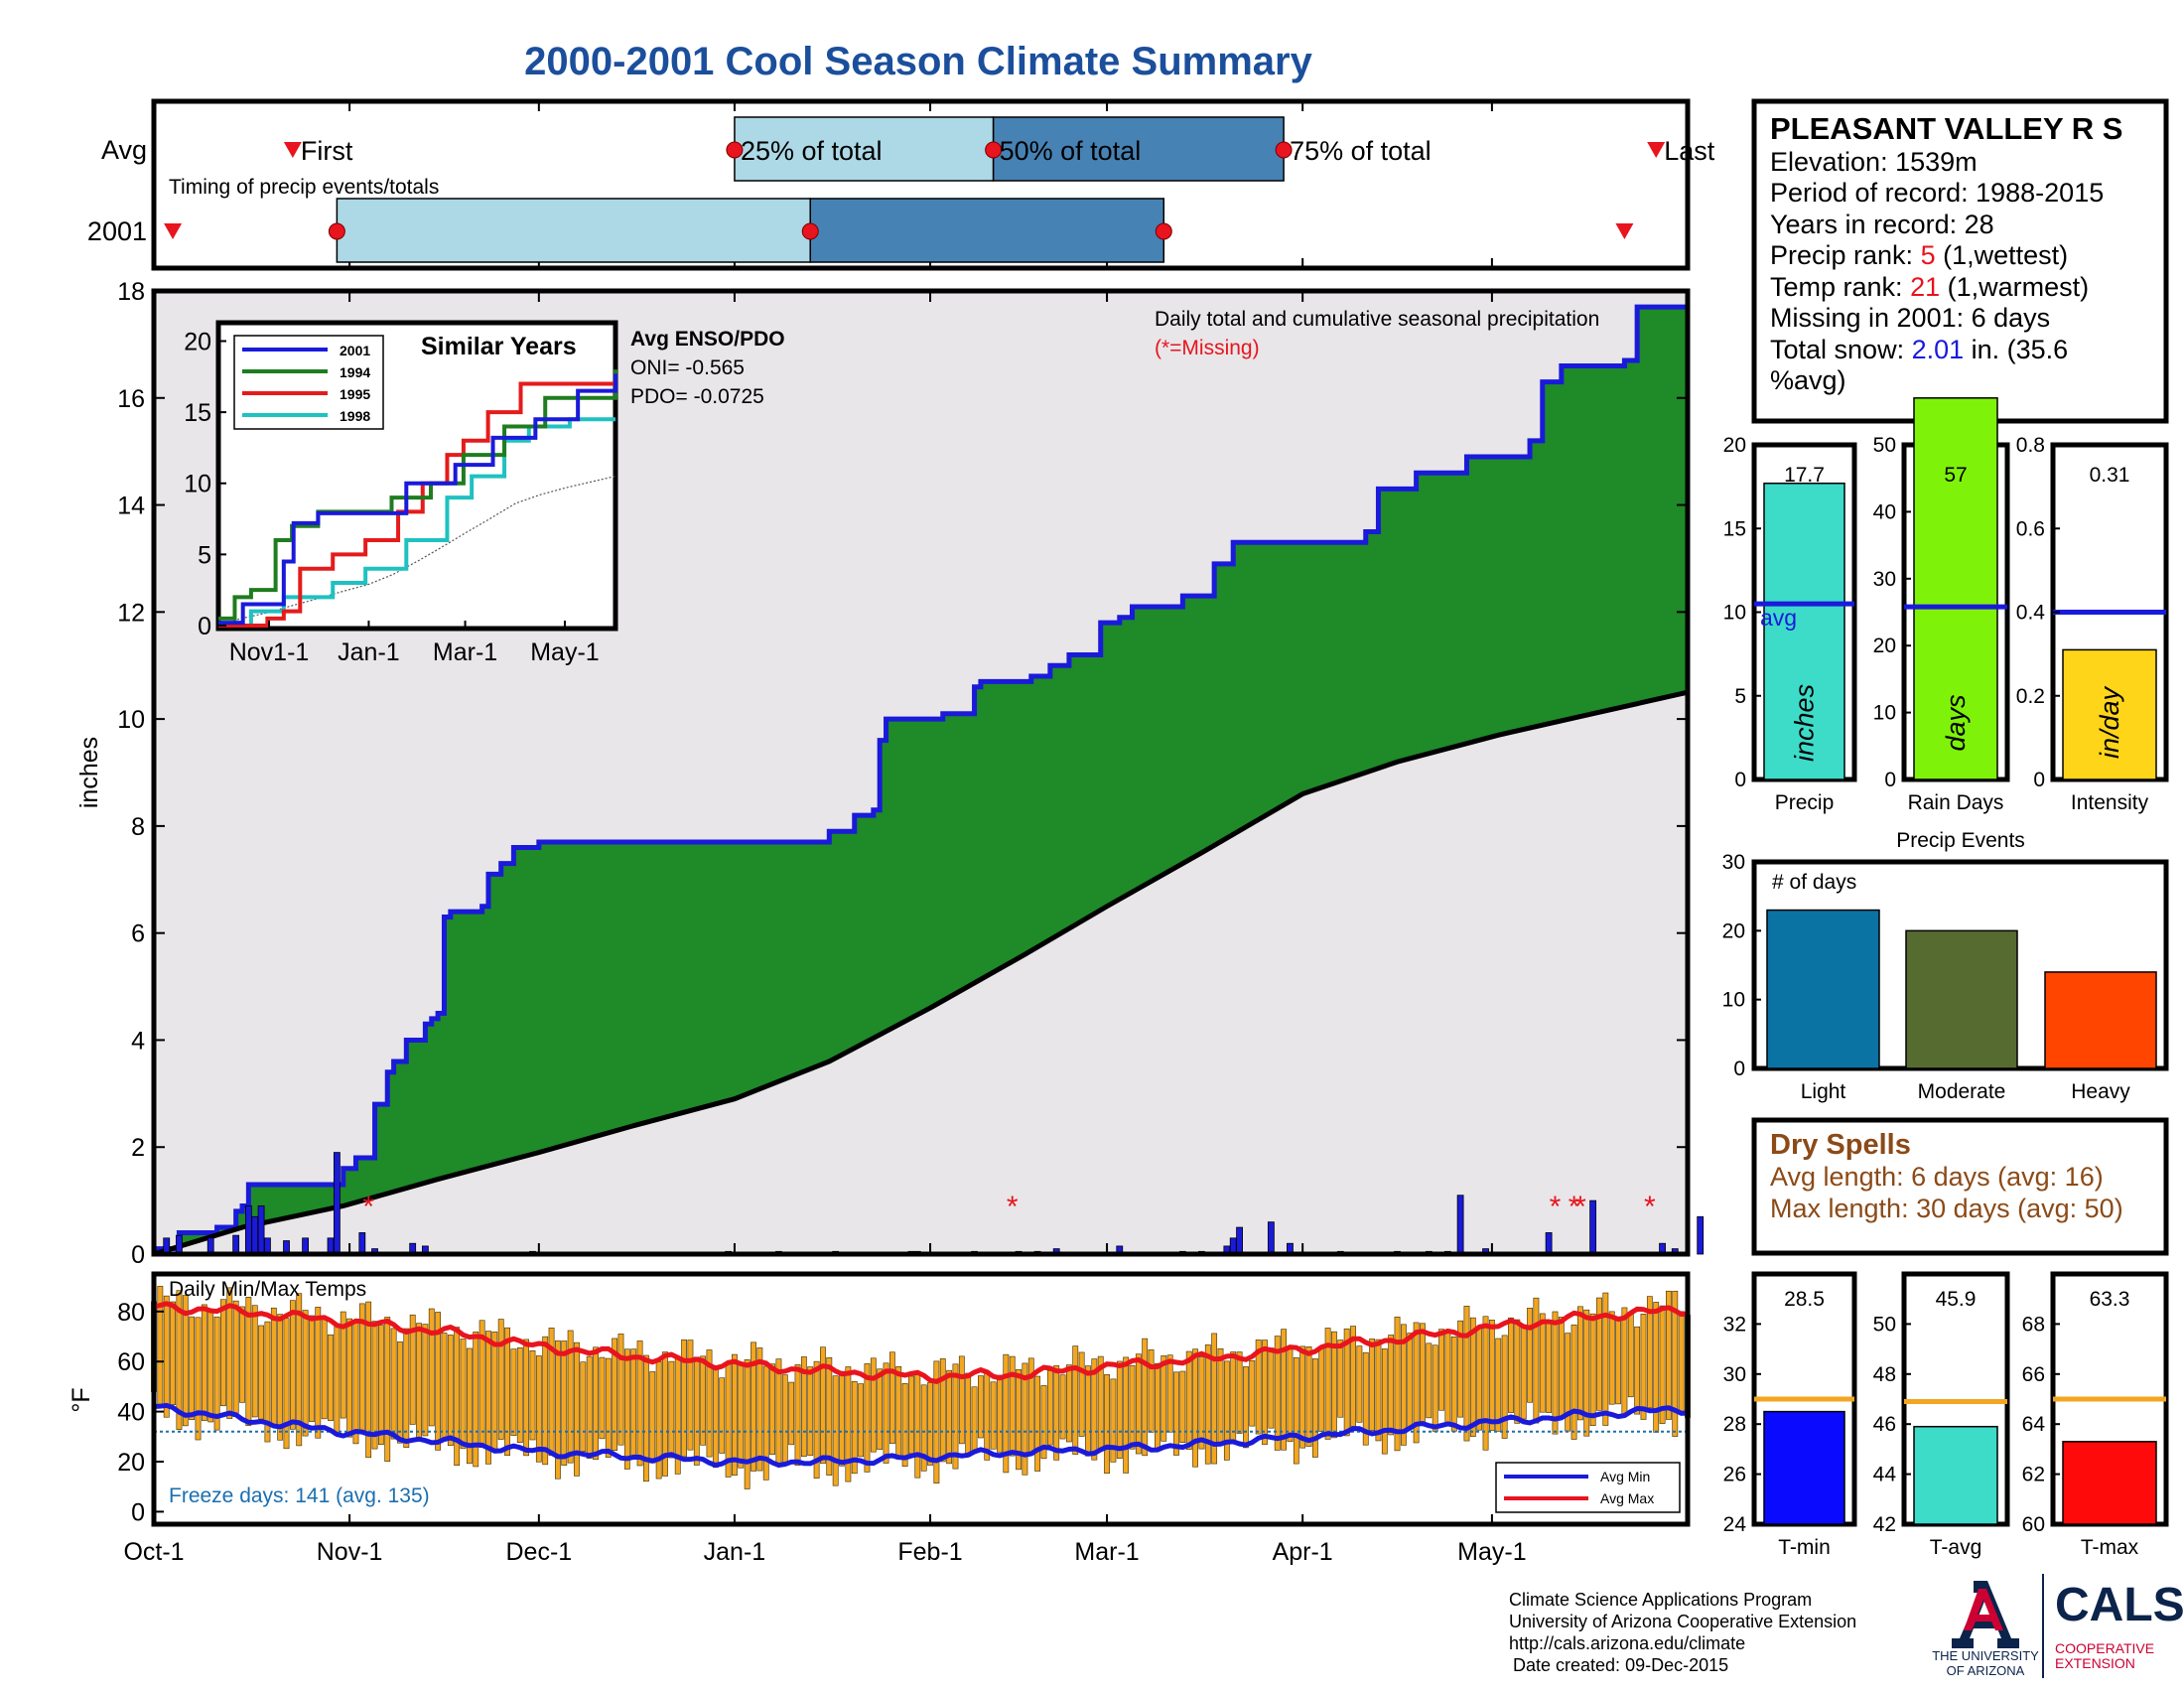 The image size is (2184, 1693). What do you see at coordinates (1734, 528) in the screenshot?
I see `summary-tick-label: 15` at bounding box center [1734, 528].